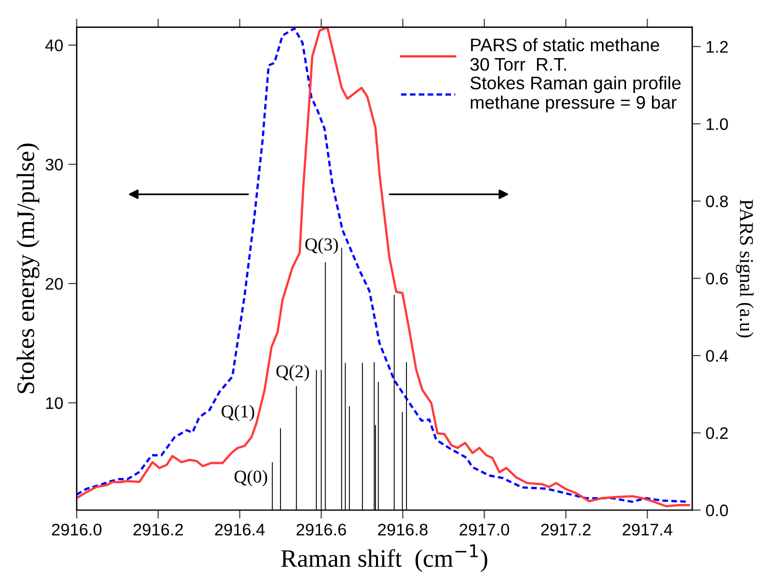 This screenshot has width=759, height=579. Describe the element at coordinates (54, 284) in the screenshot. I see `y-tick-label: 20` at that location.